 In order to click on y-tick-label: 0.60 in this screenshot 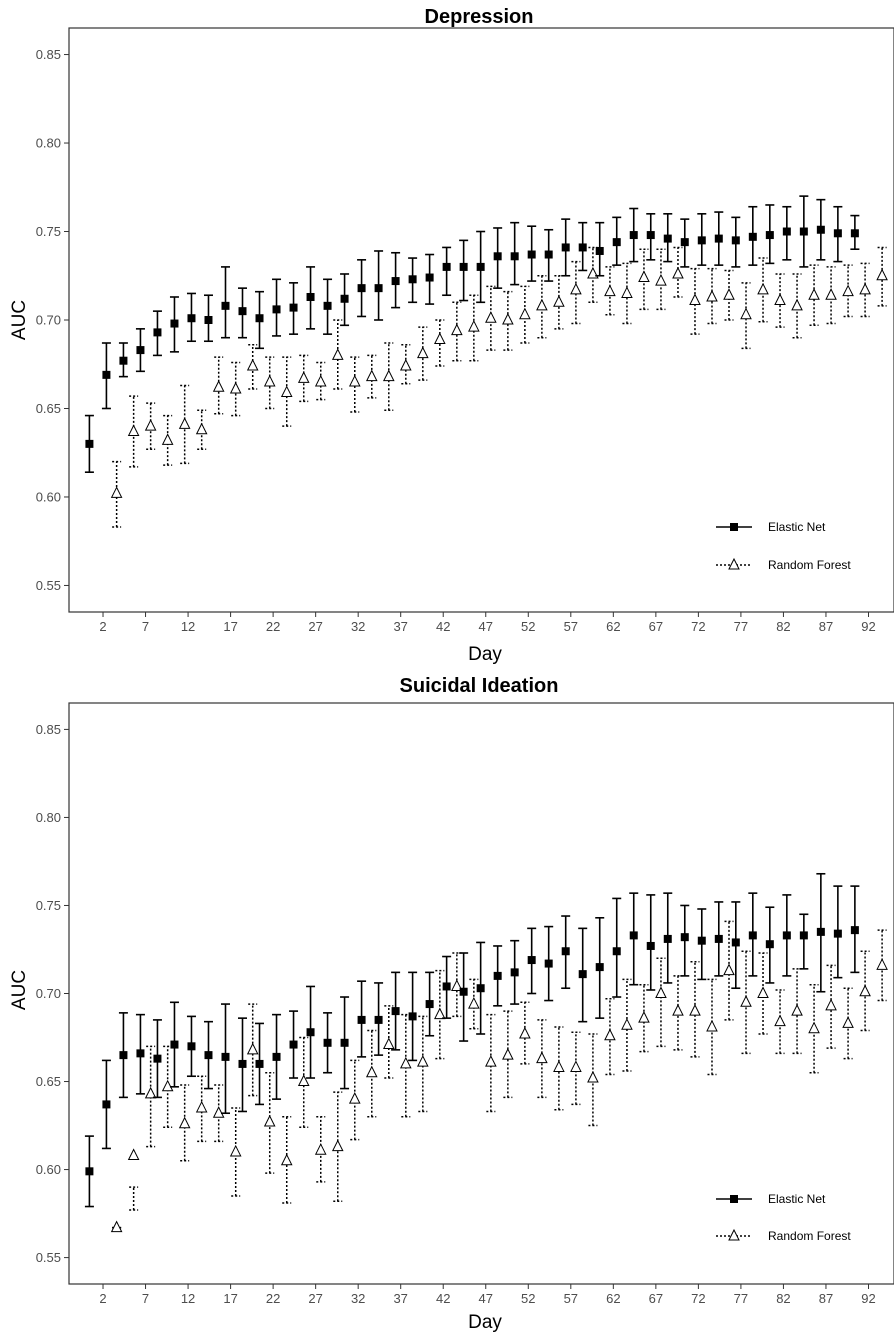, I will do `click(48, 1169)`.